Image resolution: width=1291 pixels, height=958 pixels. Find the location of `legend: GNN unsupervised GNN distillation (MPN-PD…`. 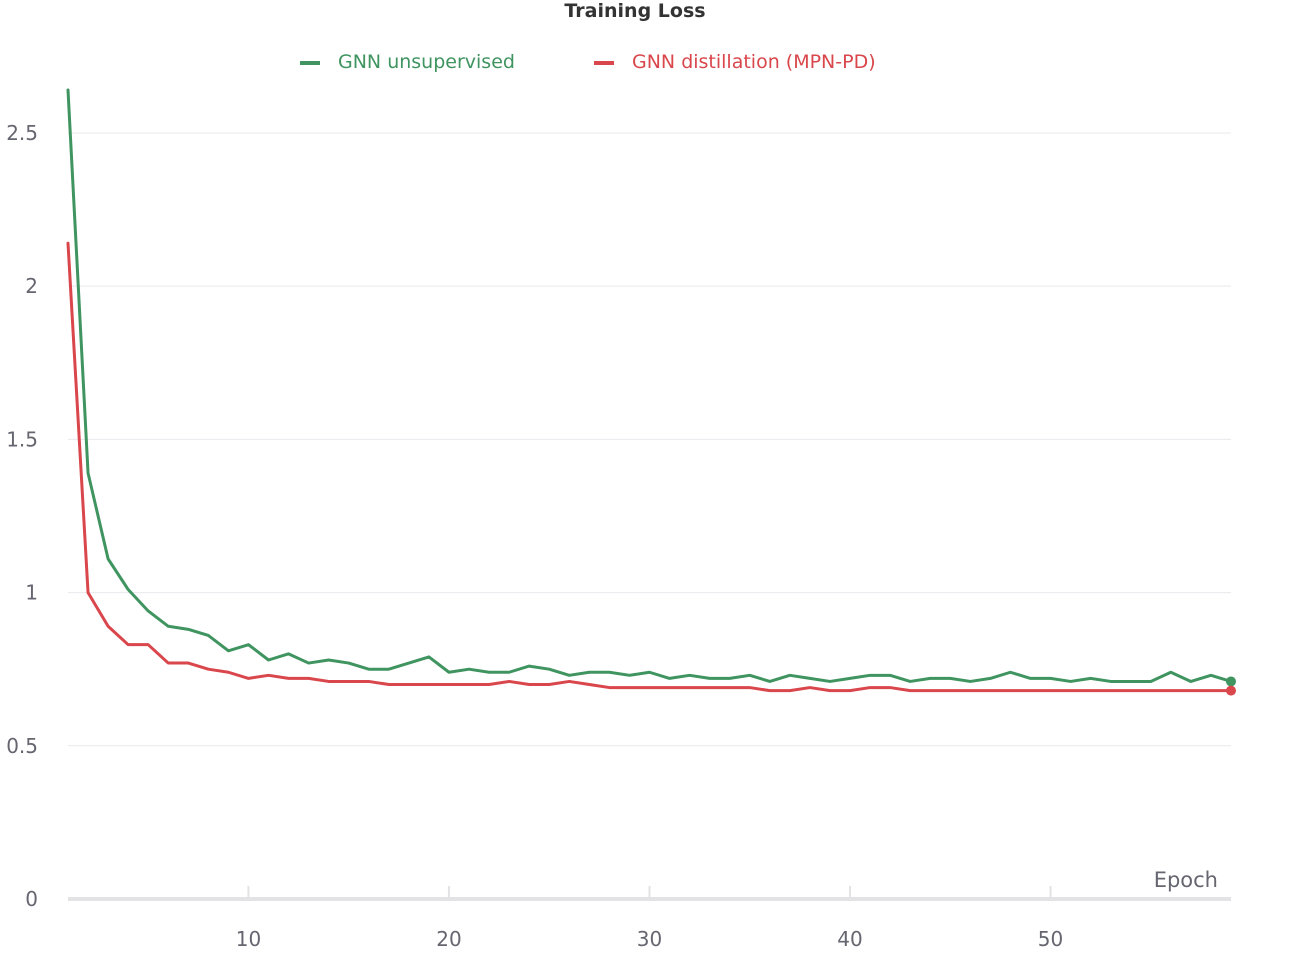

legend: GNN unsupervised GNN distillation (MPN-PD… is located at coordinates (588, 62).